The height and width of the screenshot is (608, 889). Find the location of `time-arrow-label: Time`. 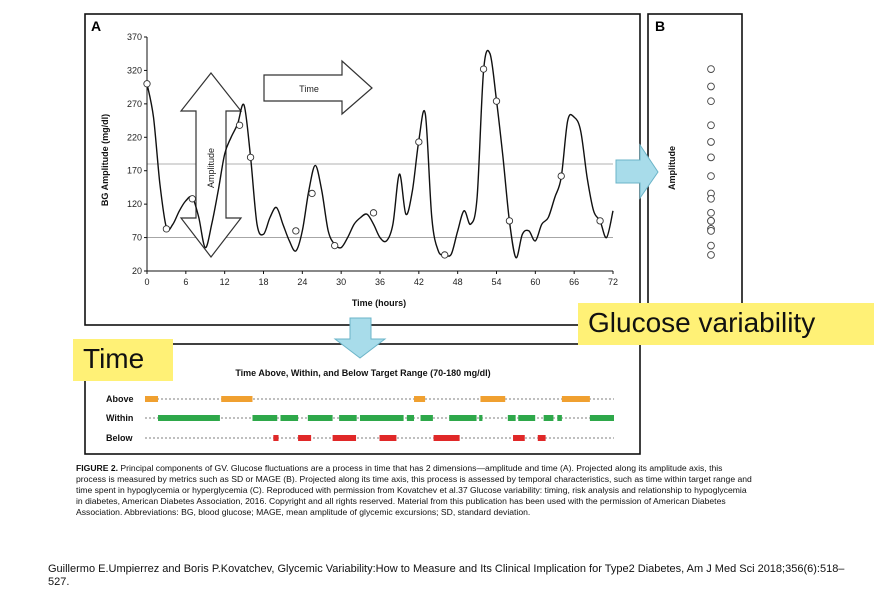

time-arrow-label: Time is located at coordinates (309, 89).